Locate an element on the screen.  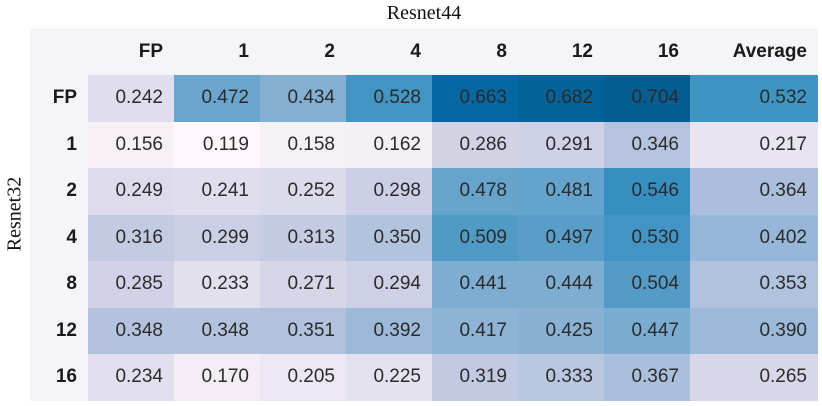
heatmap-cell: 0.447 is located at coordinates (647, 330).